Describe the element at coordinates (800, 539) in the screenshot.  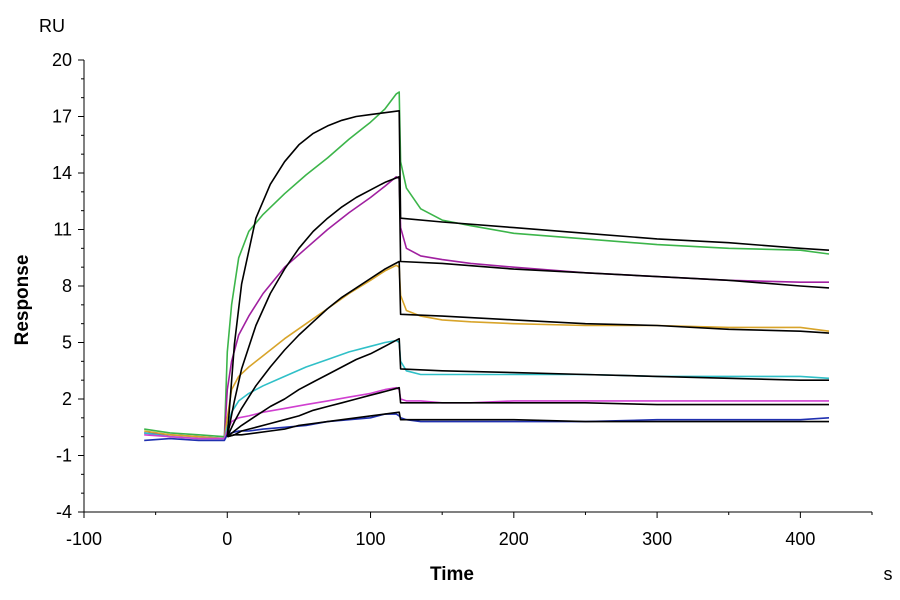
I see `x-tick-label: 400` at that location.